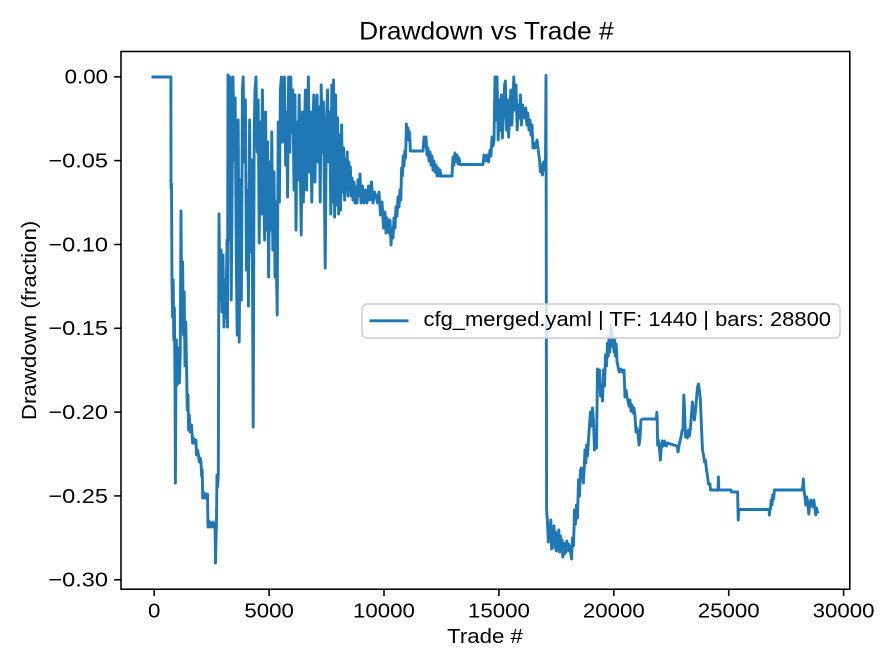 This screenshot has width=896, height=672. What do you see at coordinates (86, 77) in the screenshot?
I see `svg-text: 0.00` at bounding box center [86, 77].